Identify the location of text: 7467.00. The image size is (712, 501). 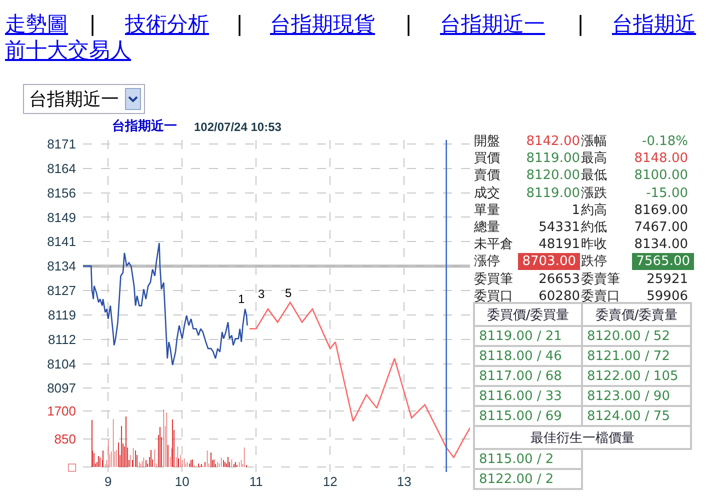
(661, 227).